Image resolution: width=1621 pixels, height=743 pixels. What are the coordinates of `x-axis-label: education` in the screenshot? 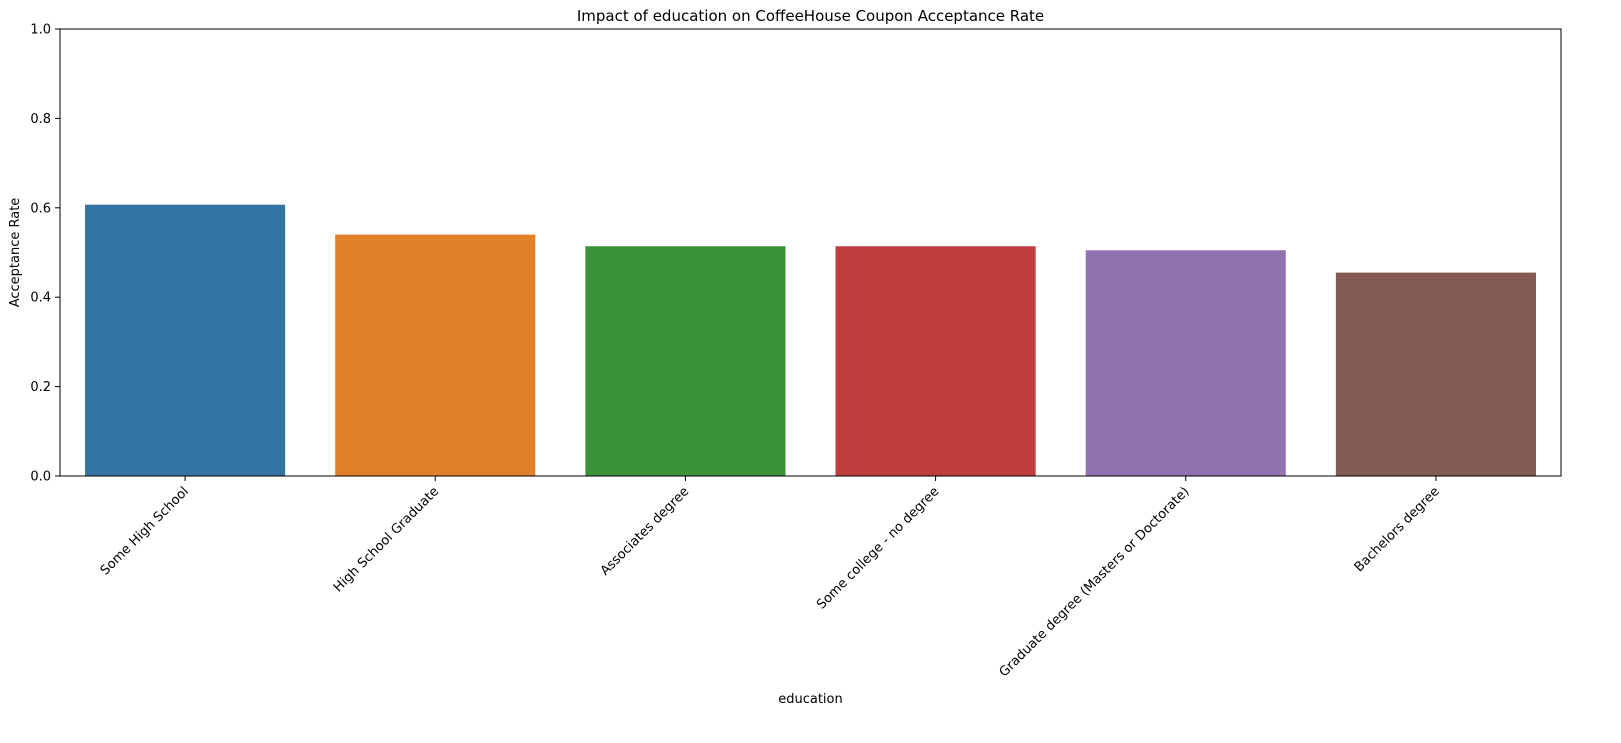 It's located at (810, 699).